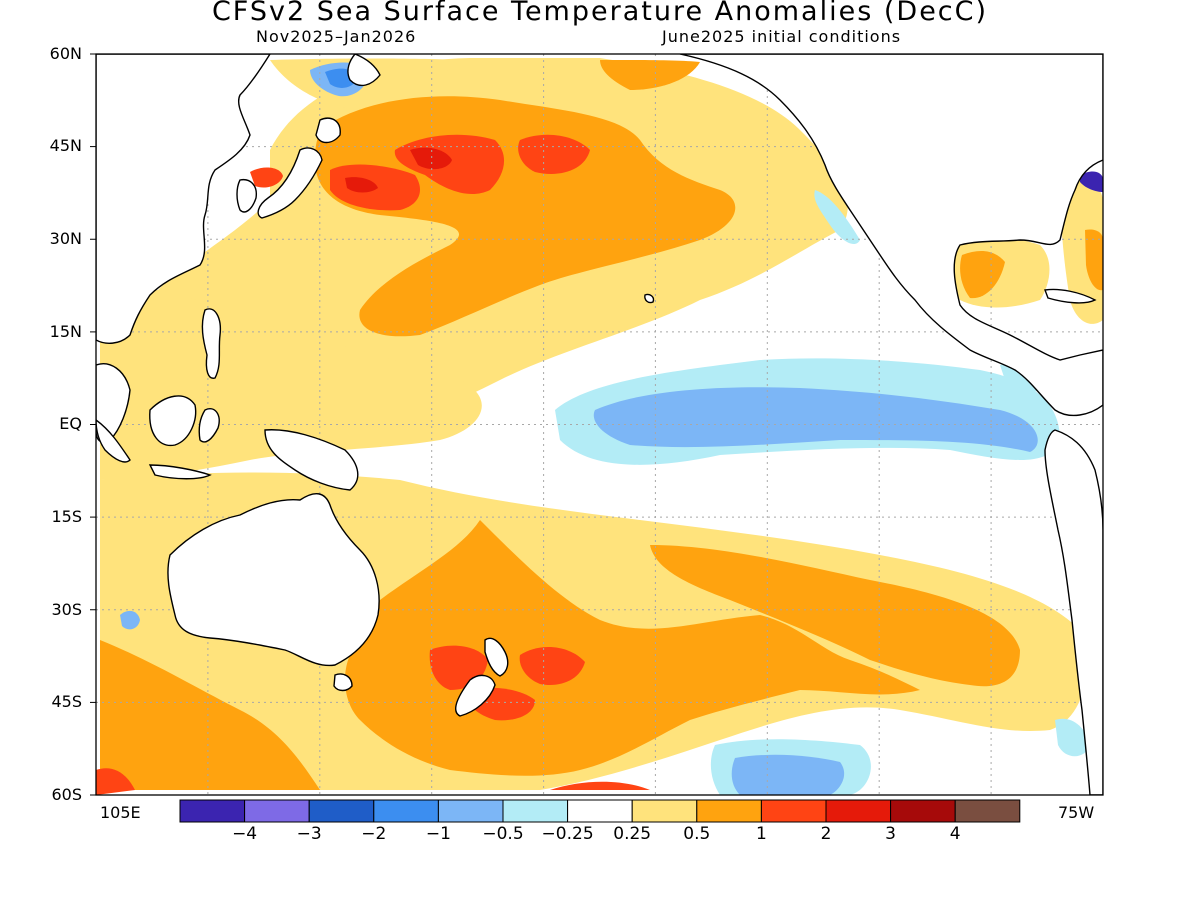  Describe the element at coordinates (1094, 260) in the screenshot. I see `anomaly-region-atlantic-coast-mod` at that location.